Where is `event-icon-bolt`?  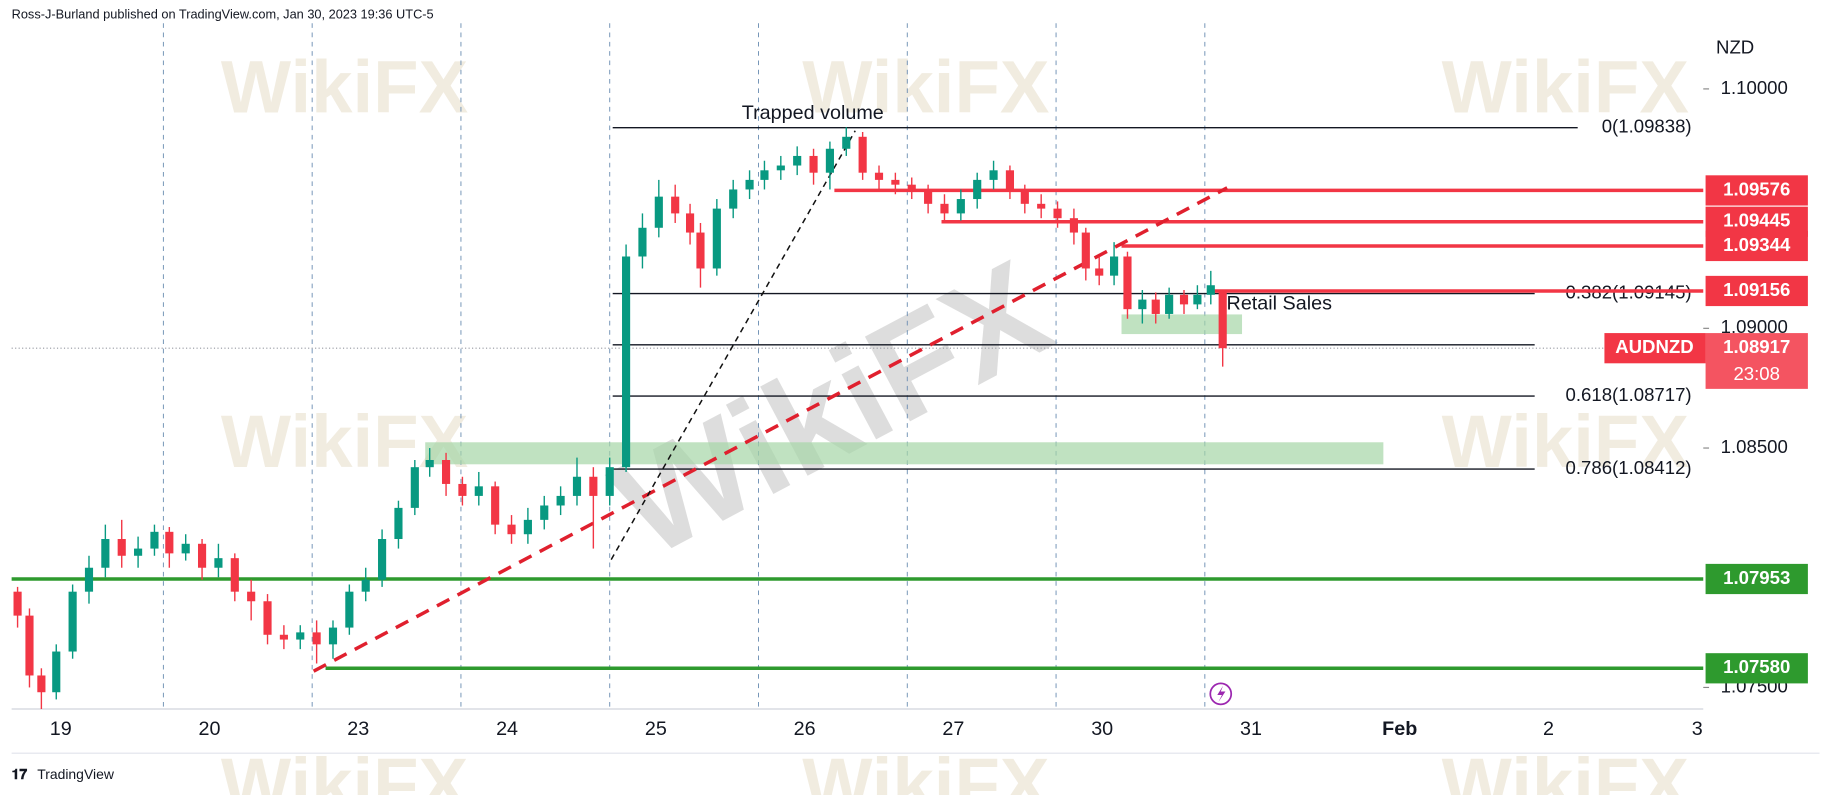
event-icon-bolt is located at coordinates (1221, 694).